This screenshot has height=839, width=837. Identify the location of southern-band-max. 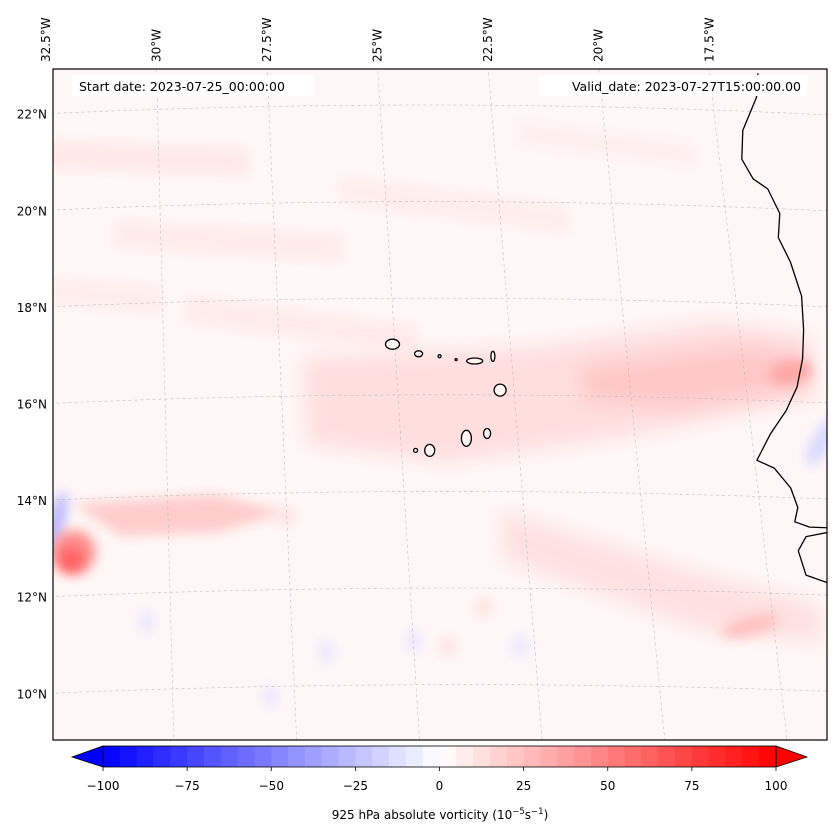
(749, 626).